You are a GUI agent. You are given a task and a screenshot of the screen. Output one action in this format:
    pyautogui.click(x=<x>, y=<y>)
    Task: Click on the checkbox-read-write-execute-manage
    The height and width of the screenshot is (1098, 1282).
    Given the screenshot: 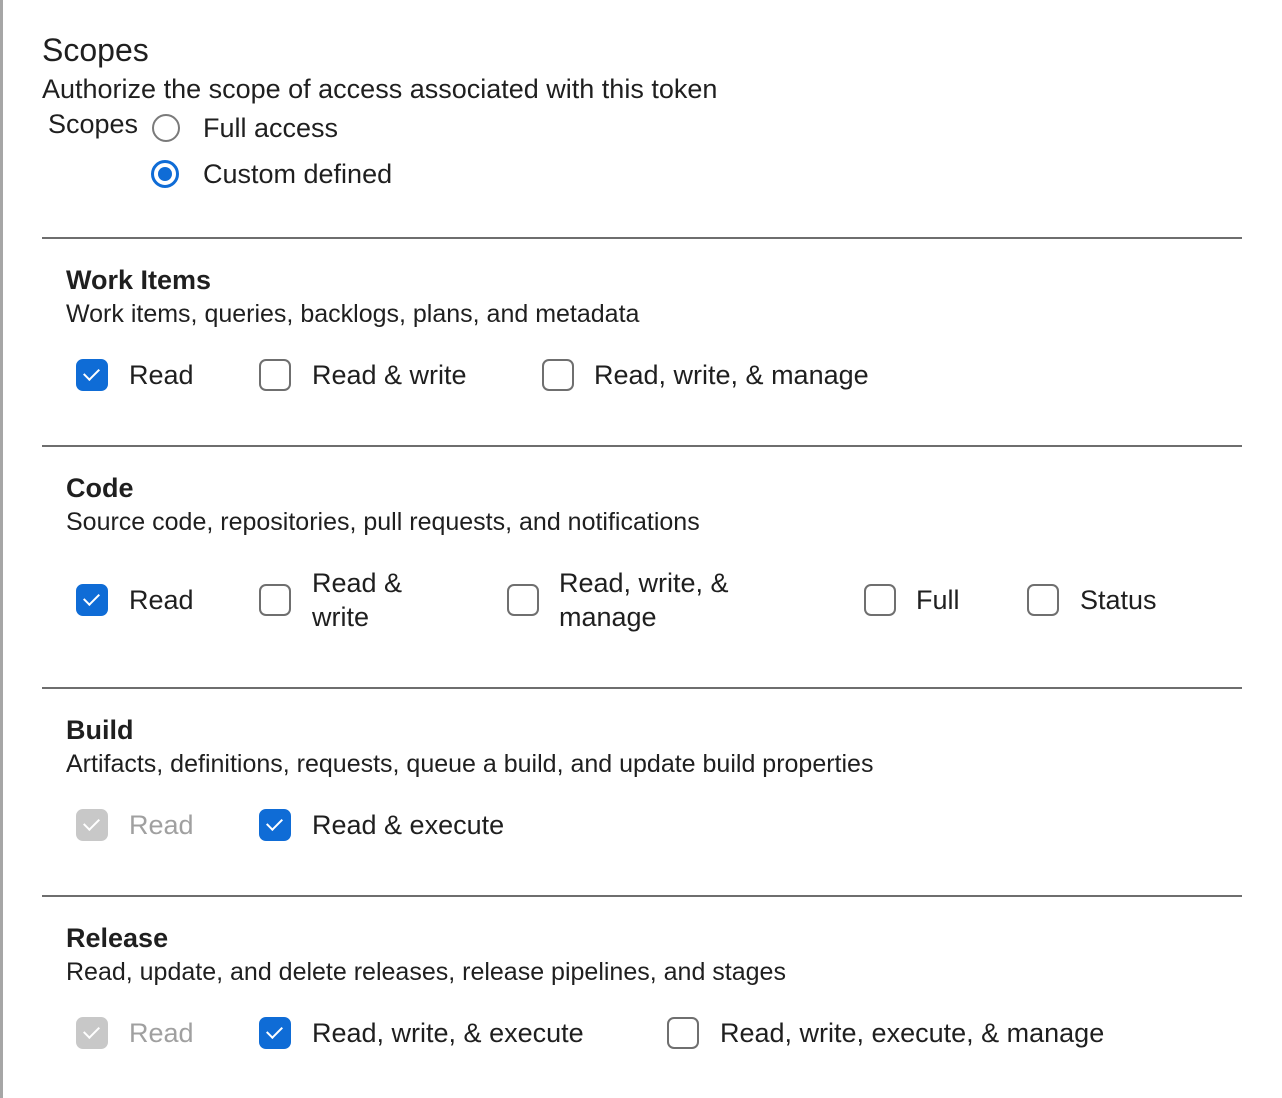 What is the action you would take?
    pyautogui.click(x=683, y=1033)
    